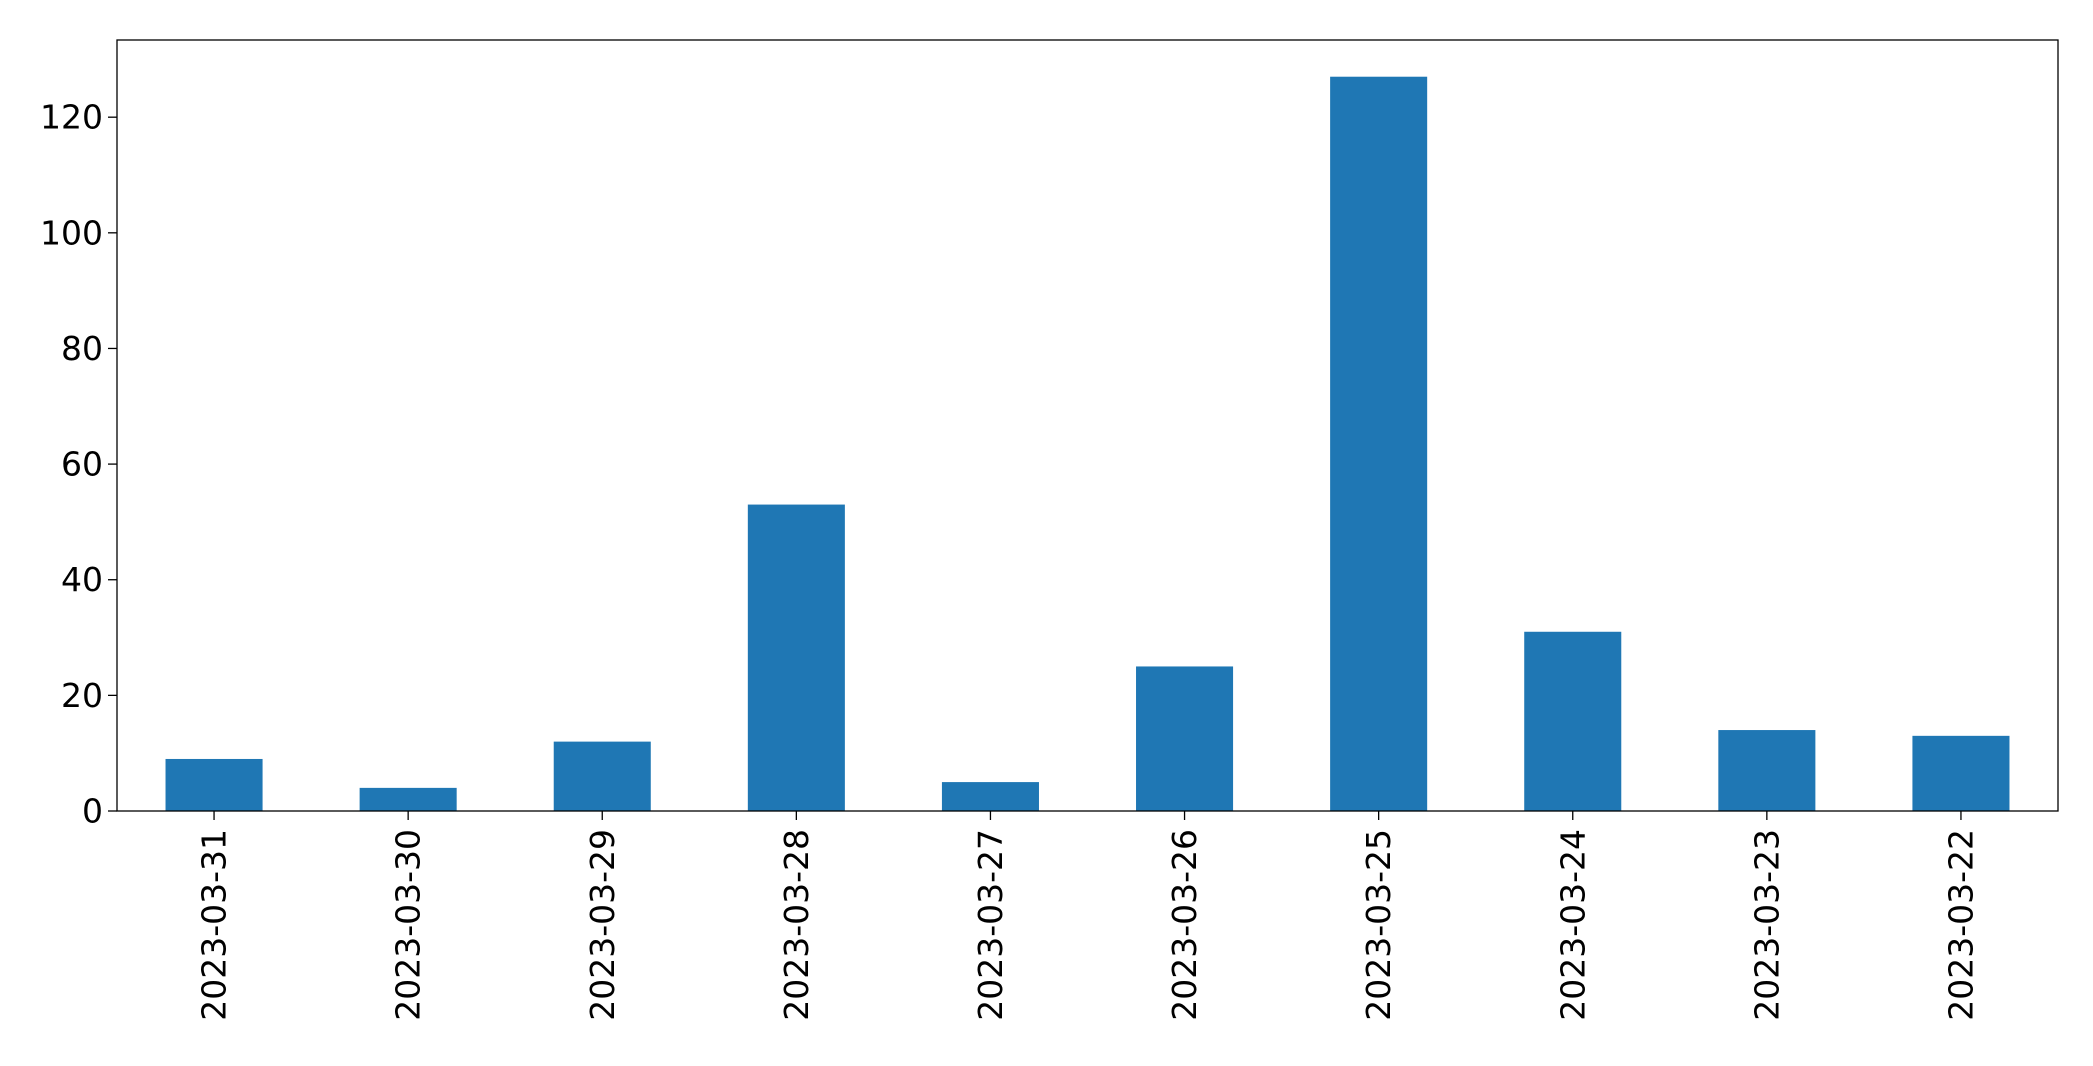  Describe the element at coordinates (408, 925) in the screenshot. I see `x-tick-label: 2023-03-30` at that location.